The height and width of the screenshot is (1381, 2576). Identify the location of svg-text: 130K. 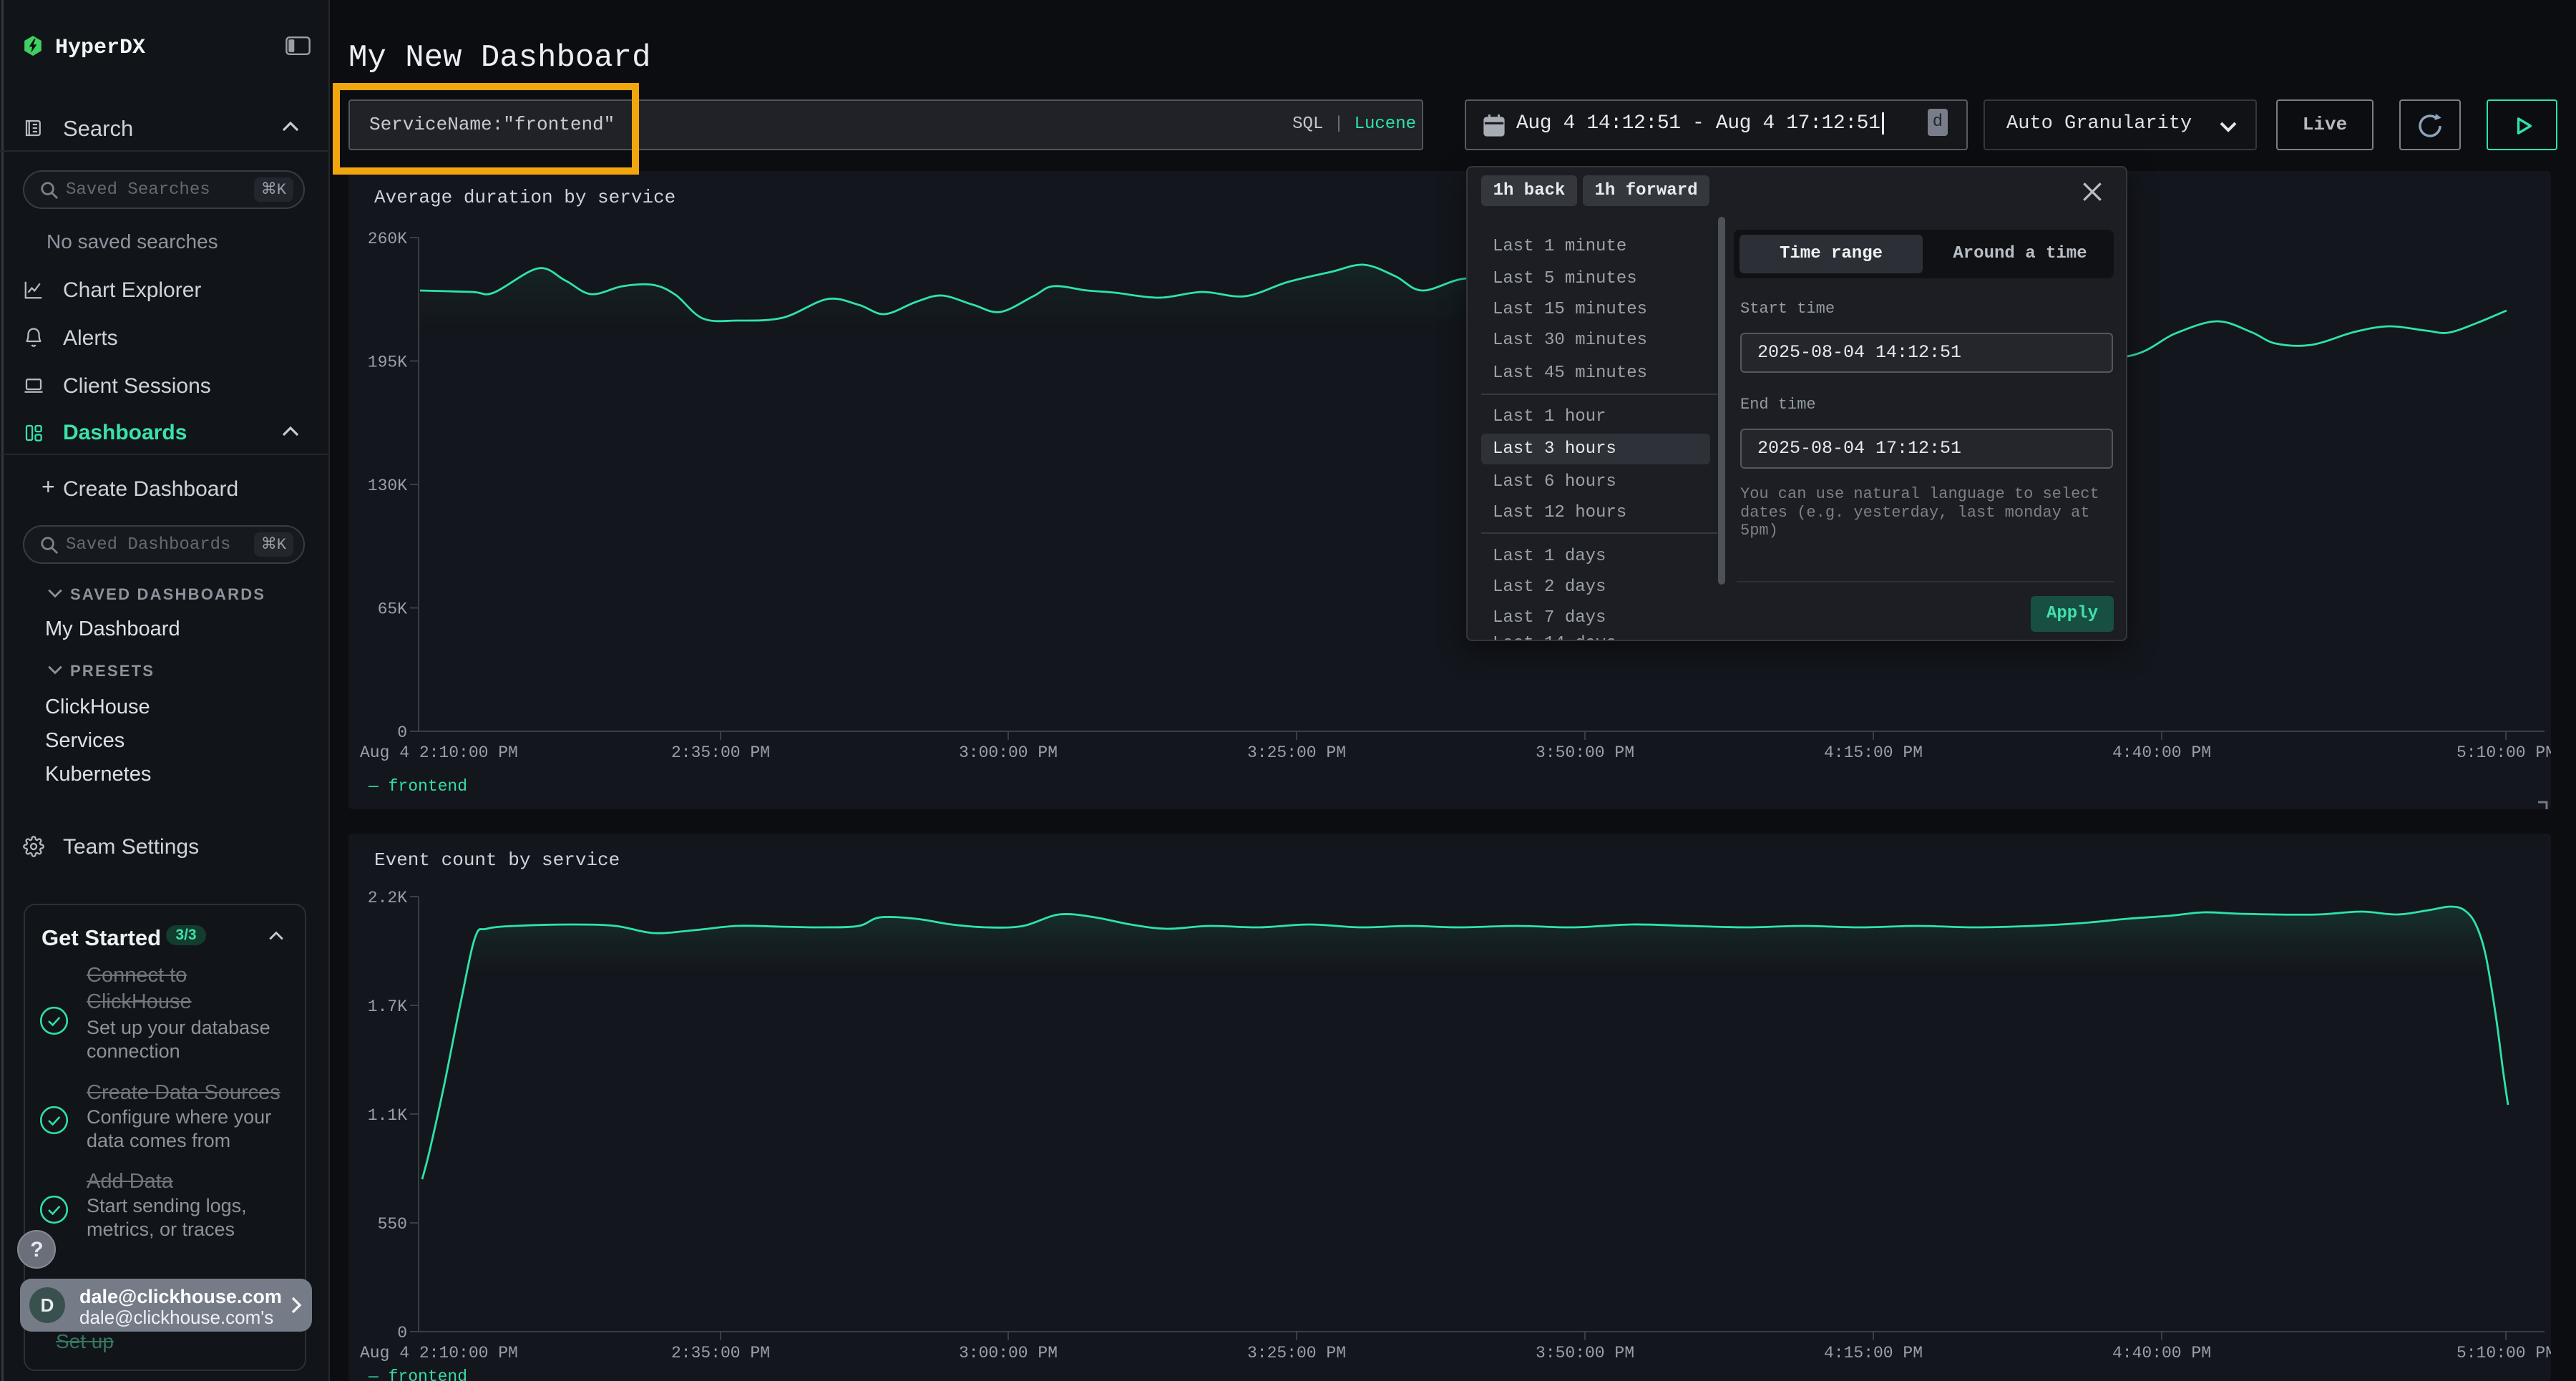
(387, 486).